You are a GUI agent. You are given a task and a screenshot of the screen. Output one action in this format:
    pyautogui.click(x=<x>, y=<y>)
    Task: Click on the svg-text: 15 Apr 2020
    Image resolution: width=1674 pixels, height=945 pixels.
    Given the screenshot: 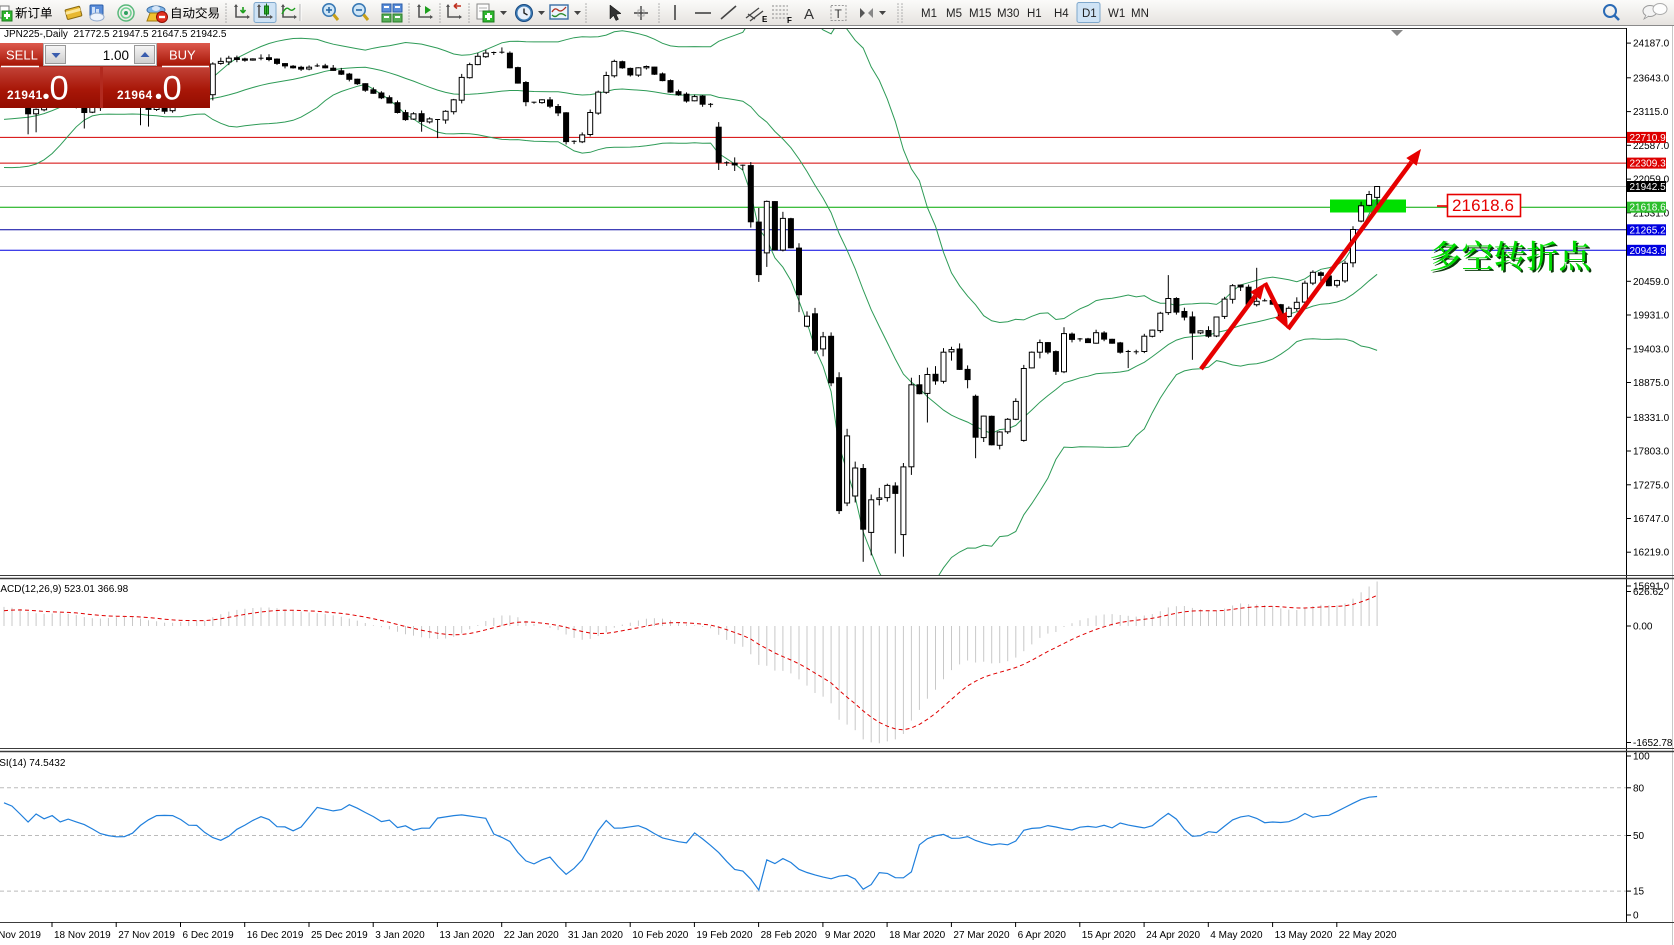 What is the action you would take?
    pyautogui.click(x=1109, y=935)
    